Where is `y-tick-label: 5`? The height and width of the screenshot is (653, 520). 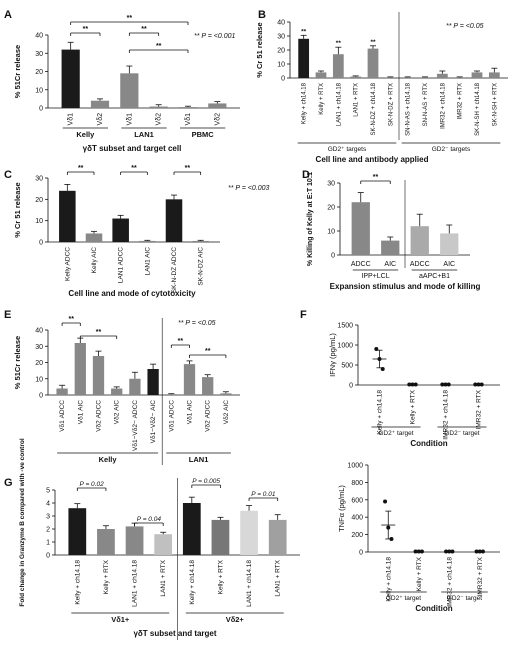
y-tick-label: 5 is located at coordinates (48, 491).